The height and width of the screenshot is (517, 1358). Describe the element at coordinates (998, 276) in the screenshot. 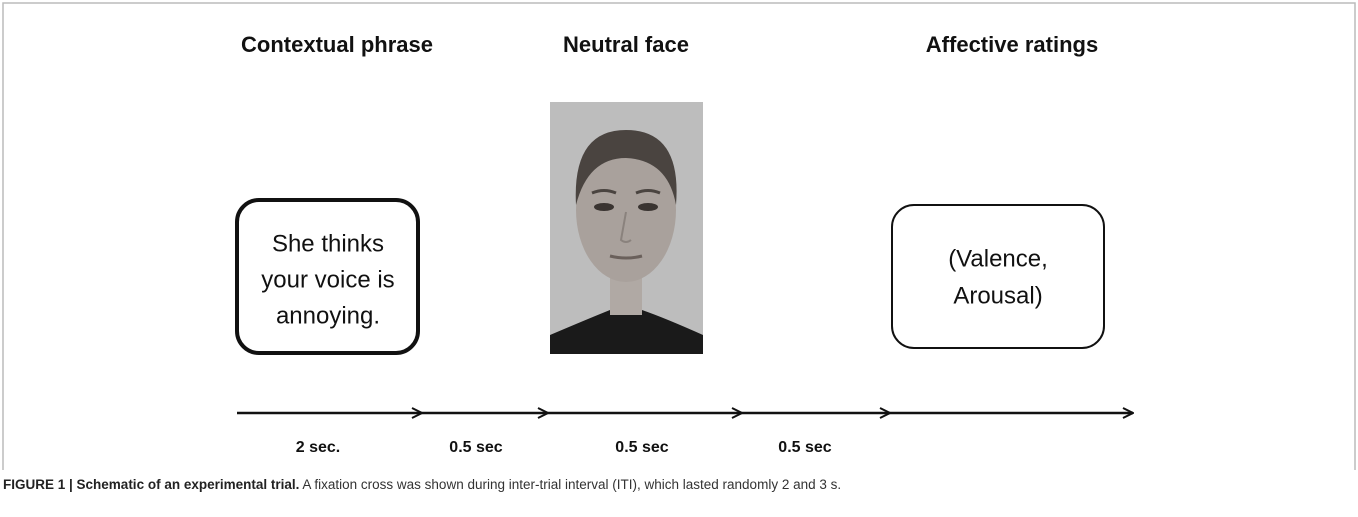

I see `rating-box` at that location.